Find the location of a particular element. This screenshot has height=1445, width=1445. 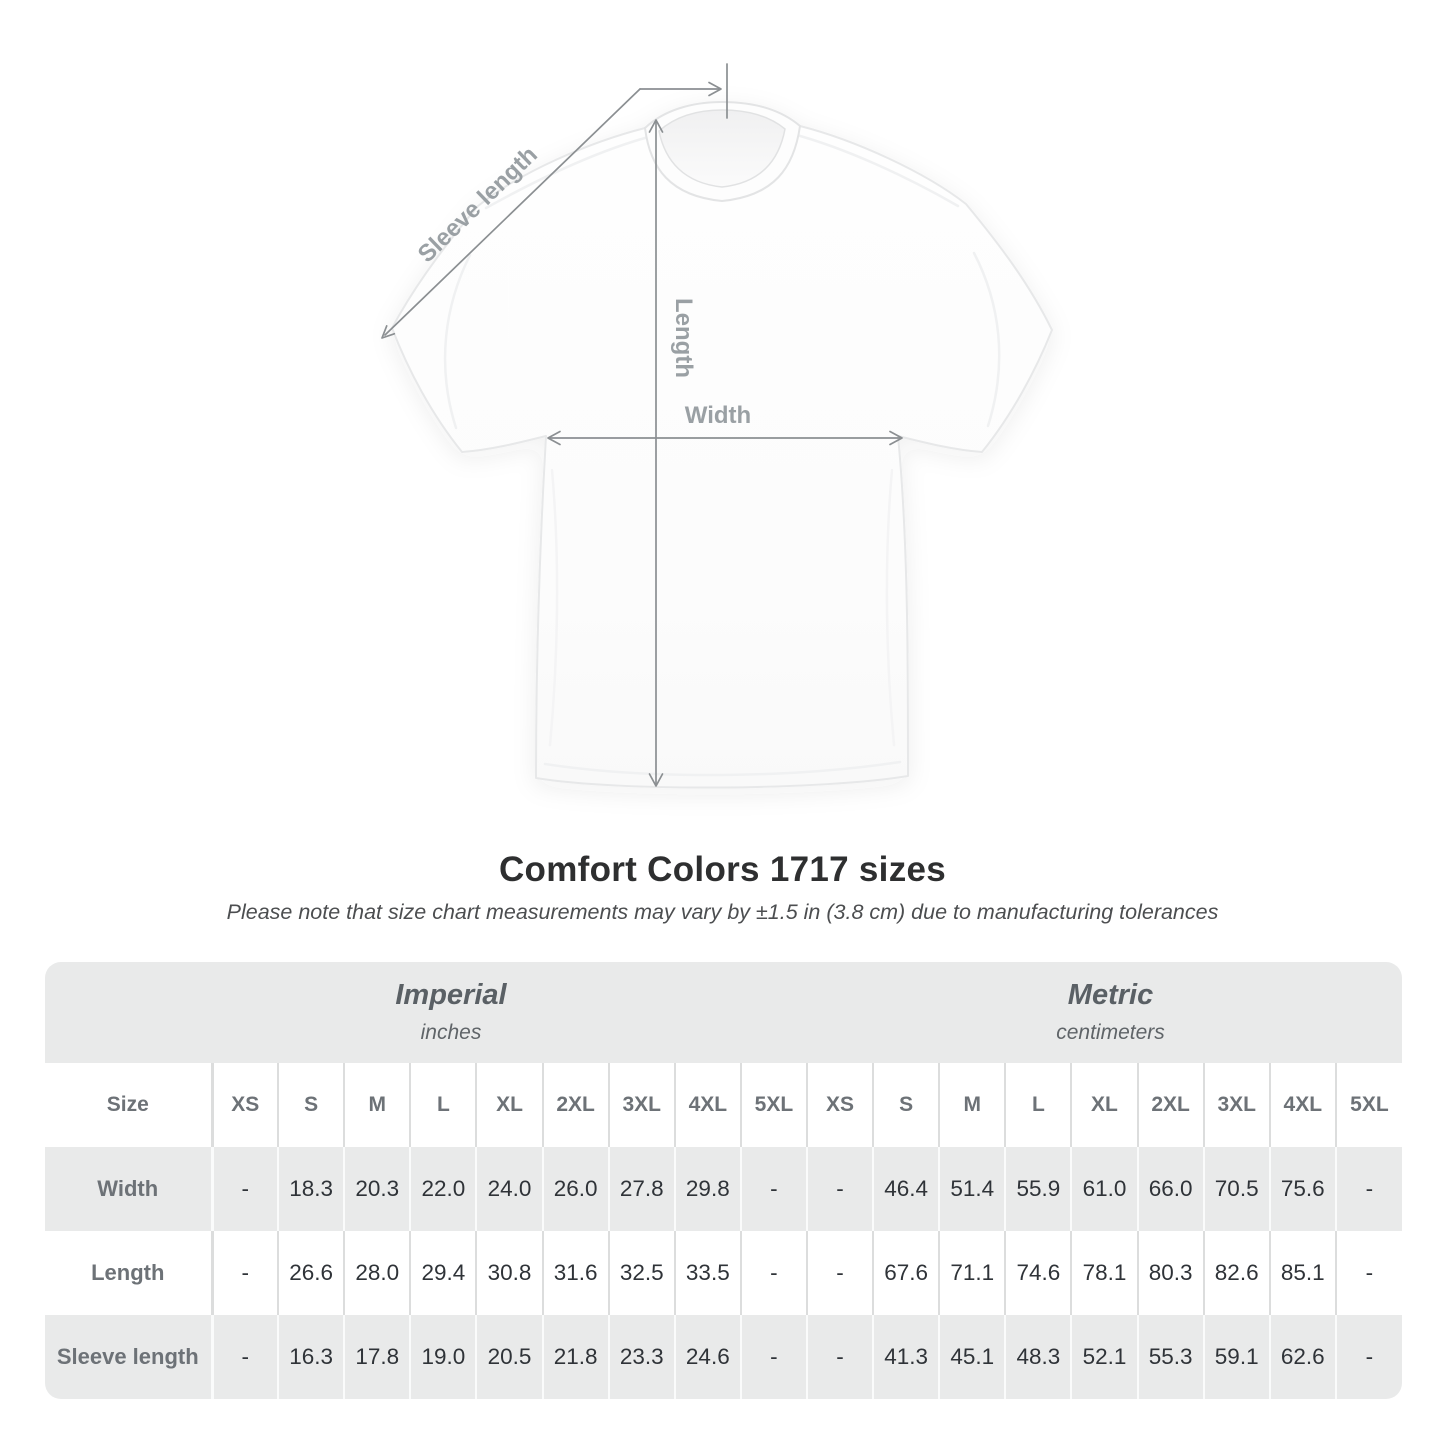

table-cell: 78.1 is located at coordinates (1104, 1273).